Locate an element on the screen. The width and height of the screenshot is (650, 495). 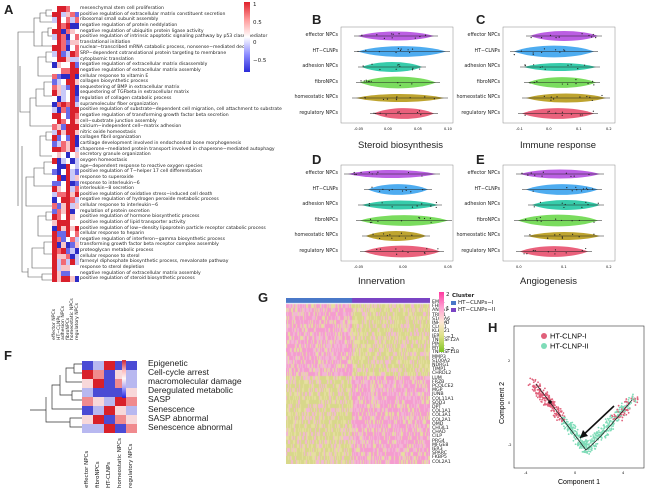
panel-h-xtick: 4 is located at coordinates (623, 473).